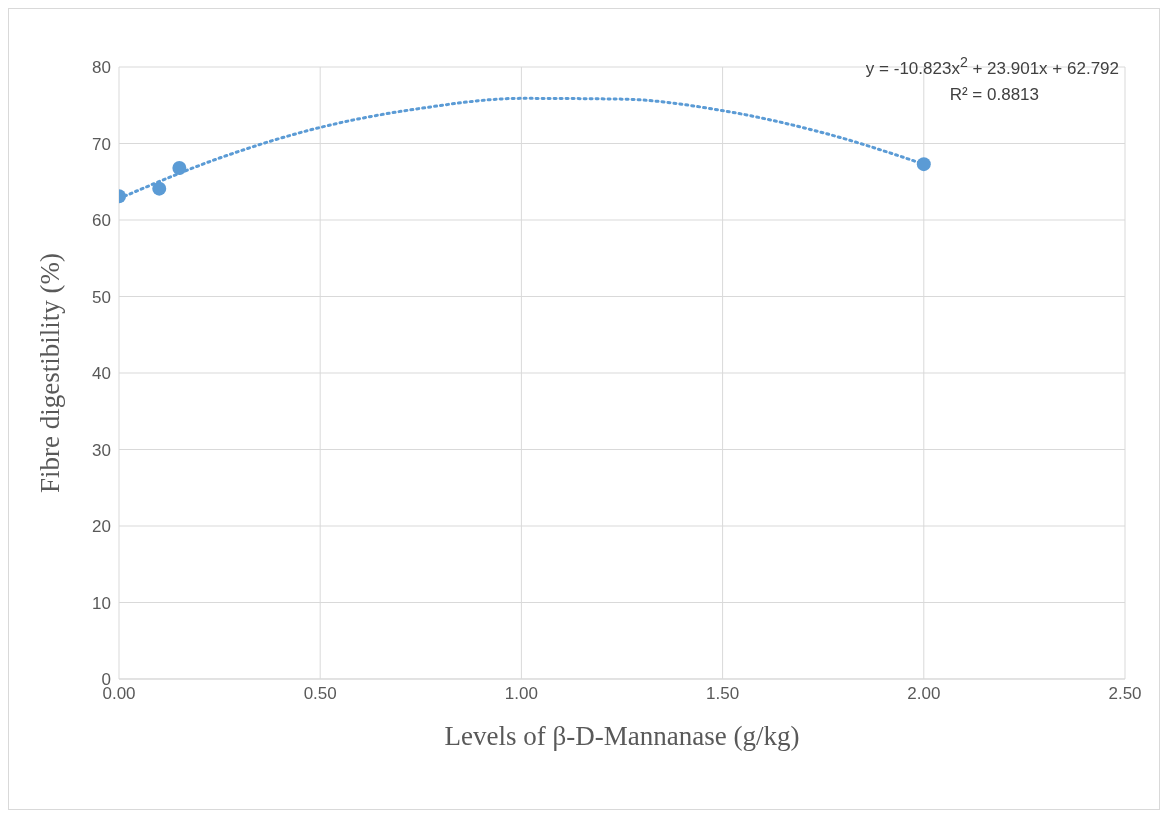 This screenshot has width=1165, height=815. Describe the element at coordinates (101, 68) in the screenshot. I see `y-tick-label: 80` at that location.